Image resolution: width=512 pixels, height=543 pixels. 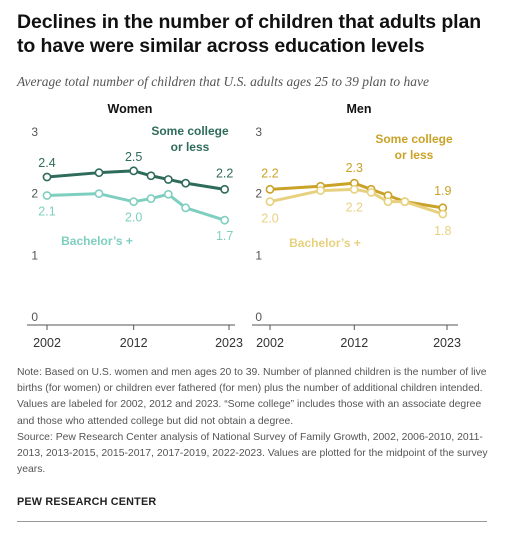 What do you see at coordinates (252, 521) in the screenshot?
I see `footer-rule` at bounding box center [252, 521].